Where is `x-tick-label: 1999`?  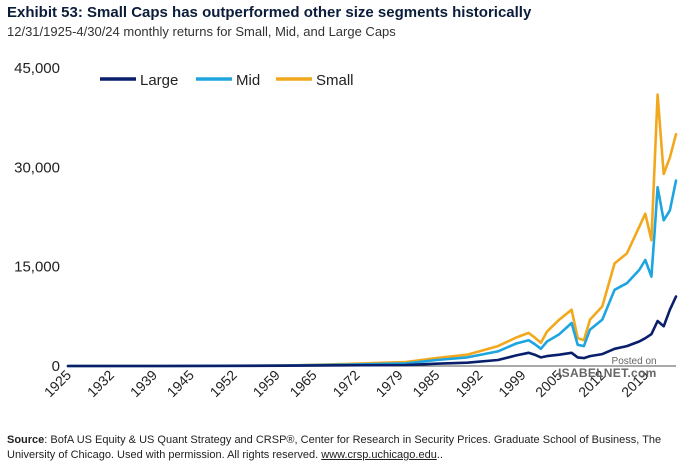
x-tick-label: 1999 is located at coordinates (511, 383).